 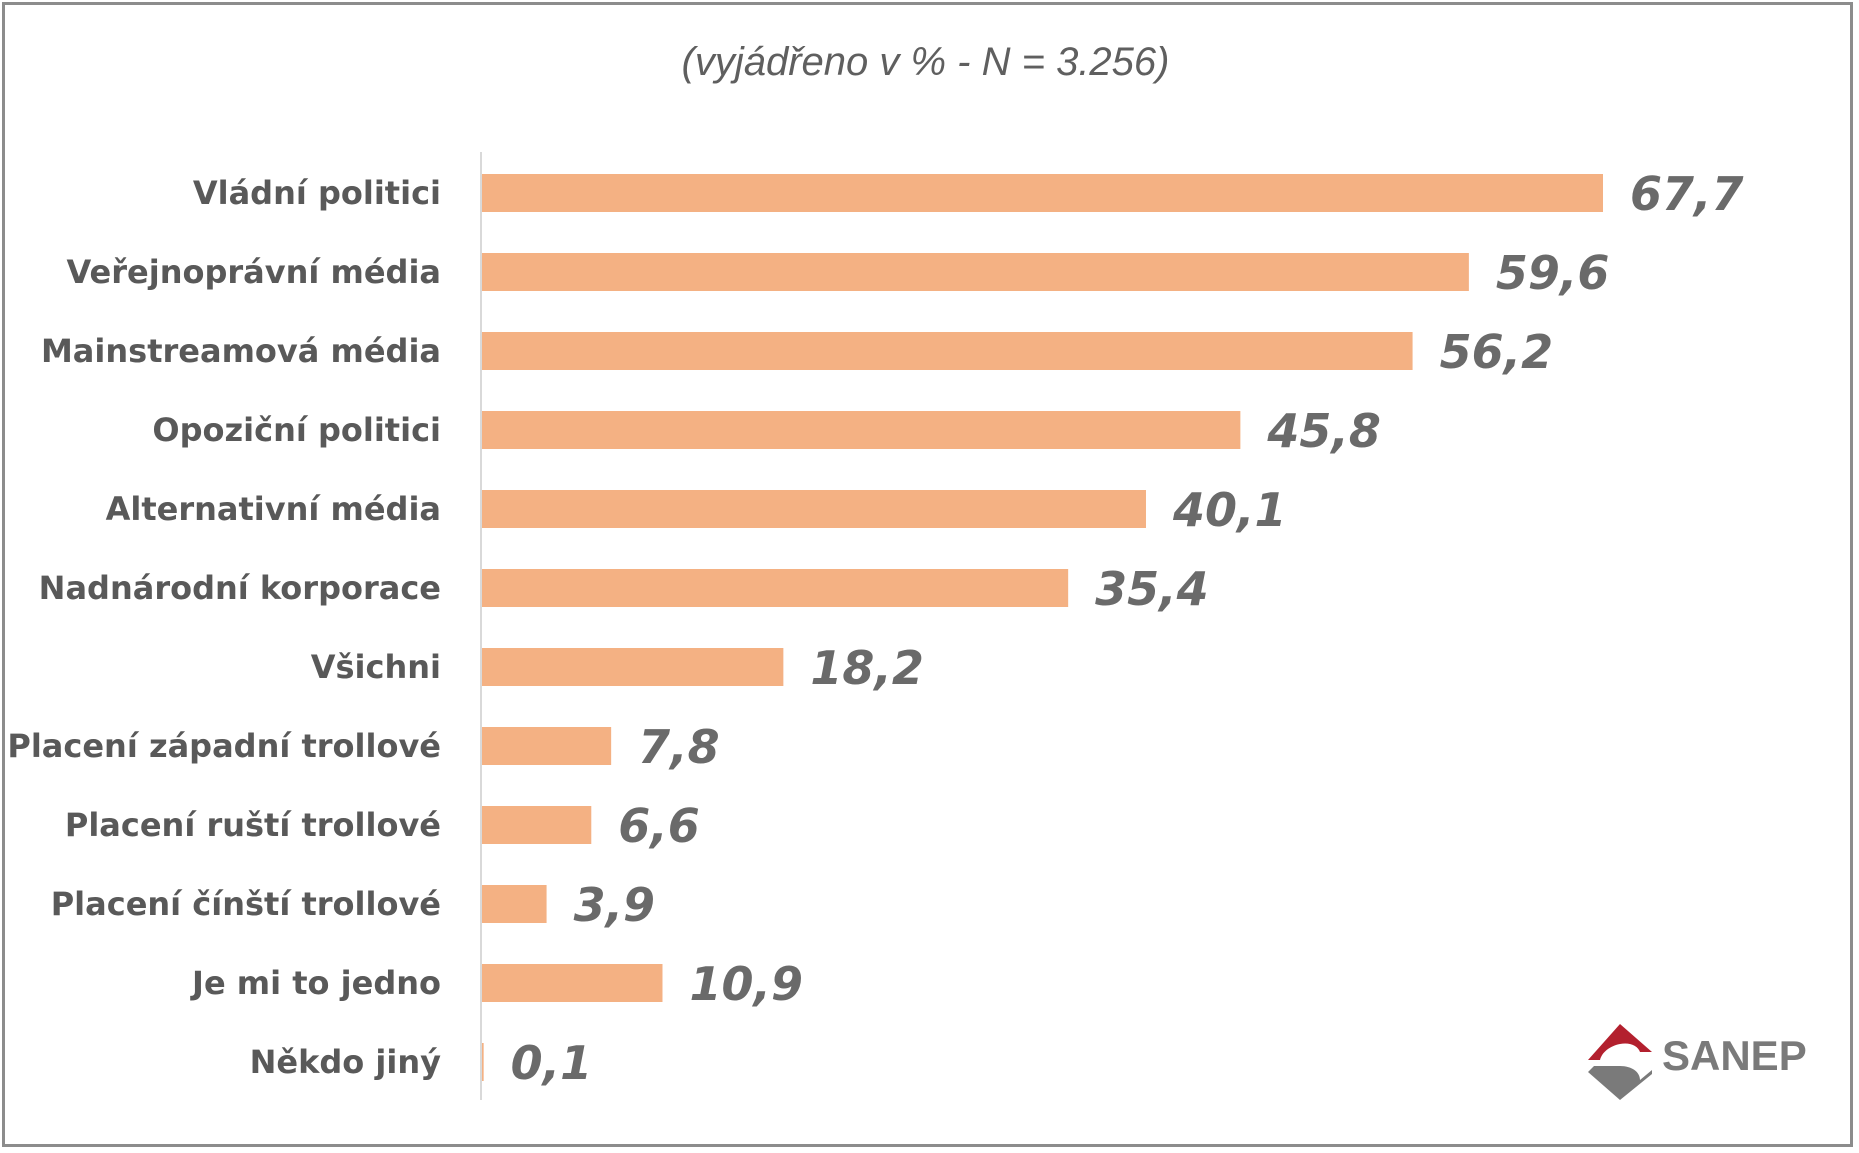 What do you see at coordinates (240, 588) in the screenshot?
I see `category-label: Nadnárodní korporace` at bounding box center [240, 588].